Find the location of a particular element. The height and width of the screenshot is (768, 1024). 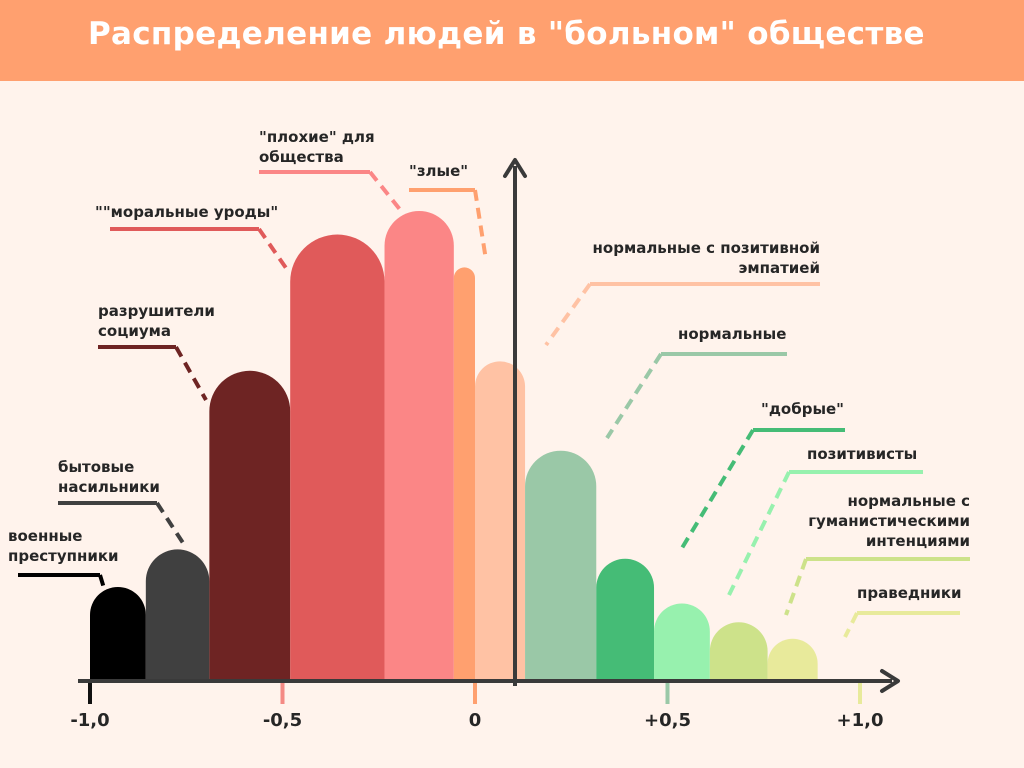

bar-label-4: ""моральные уроды" is located at coordinates (186, 212).